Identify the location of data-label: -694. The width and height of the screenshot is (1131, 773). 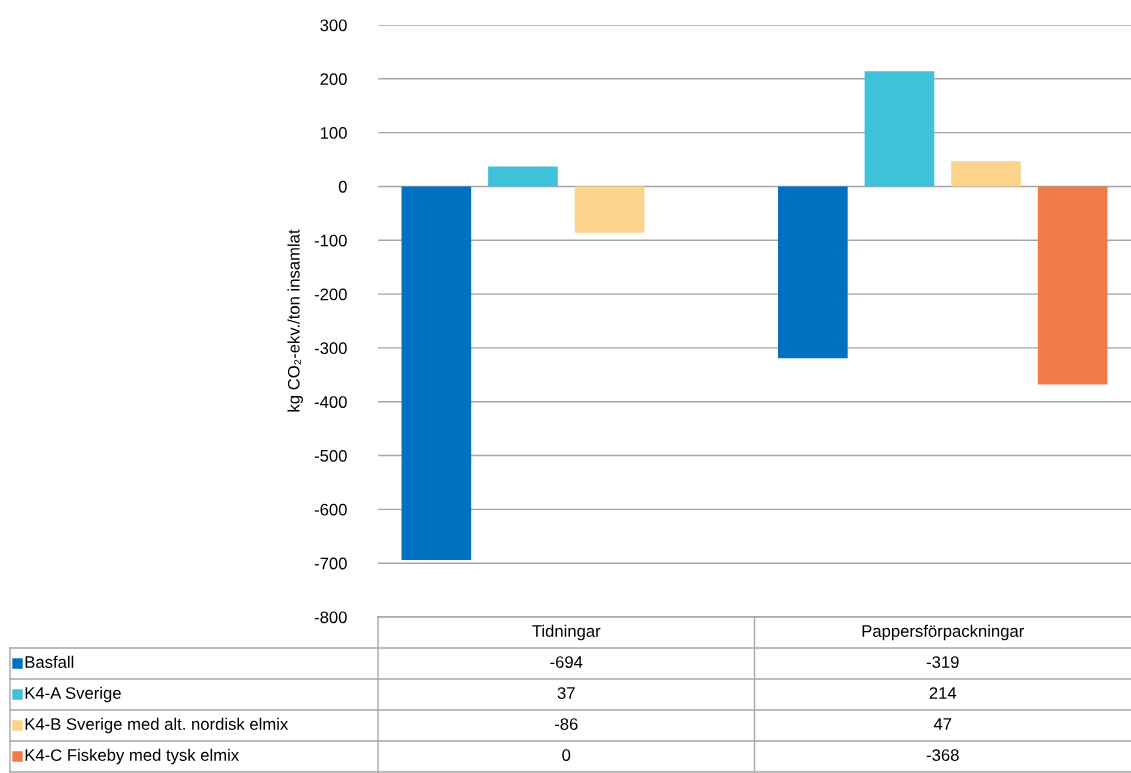
(566, 662).